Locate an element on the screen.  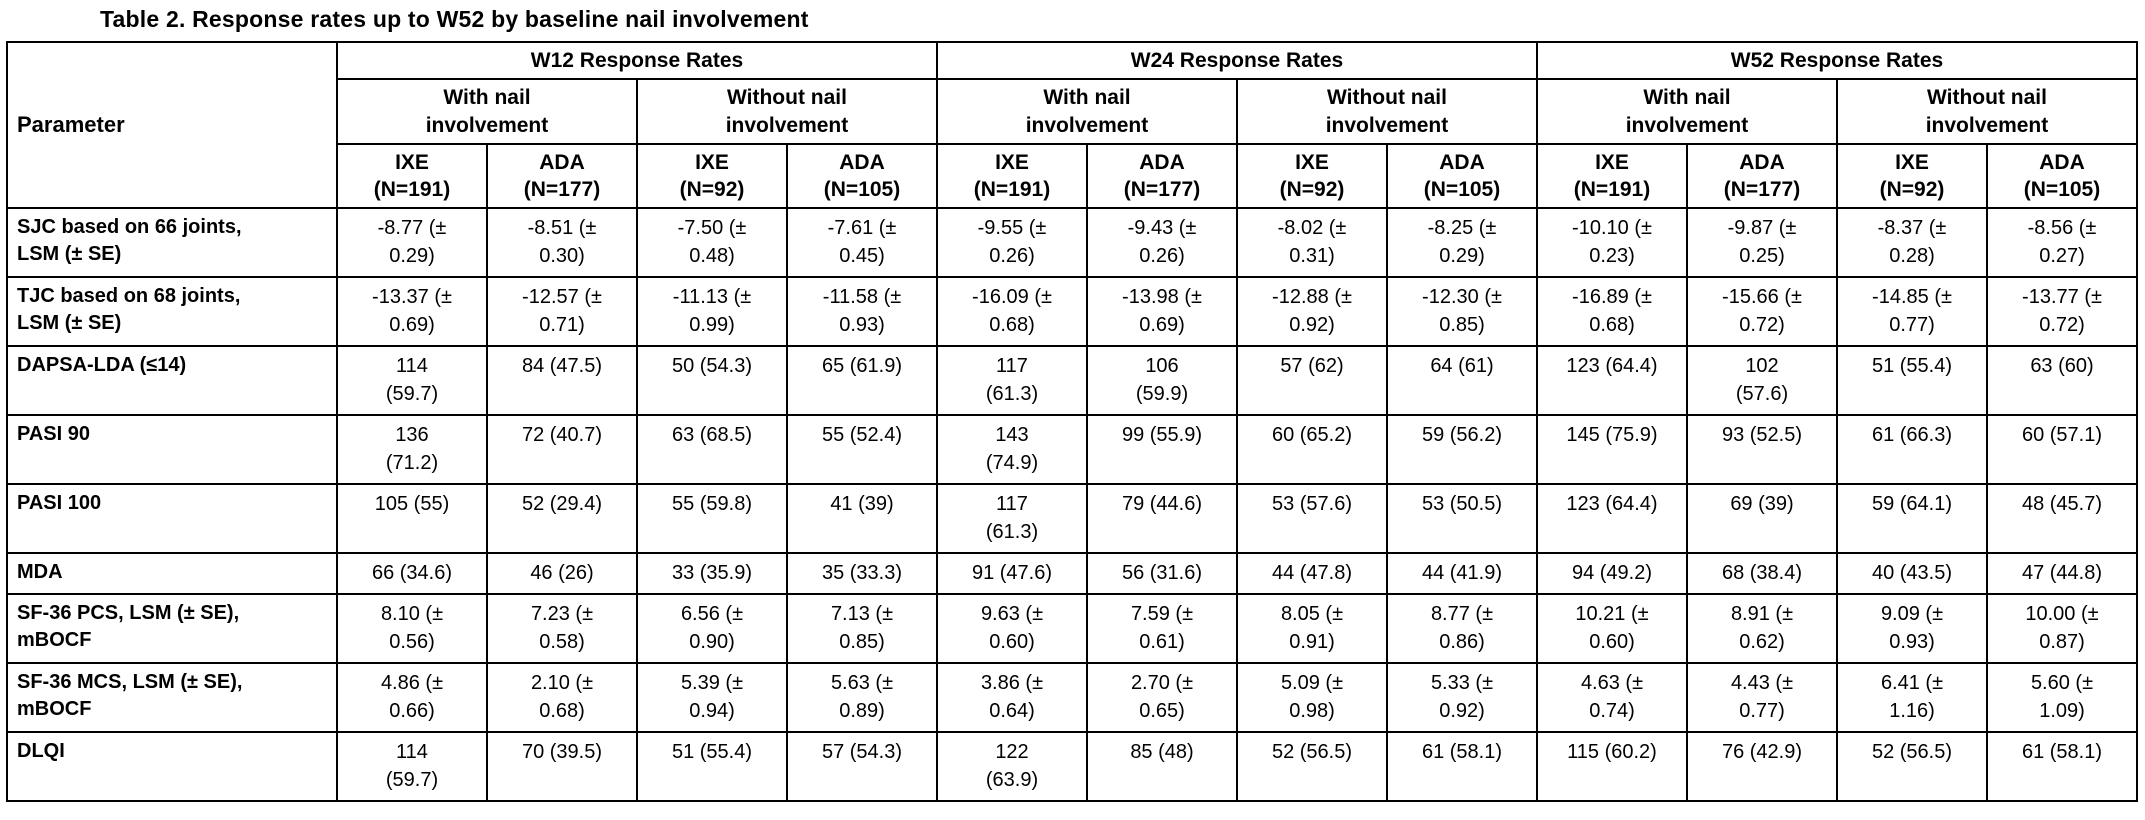
value-cell: 117 (61.3) is located at coordinates (1012, 381).